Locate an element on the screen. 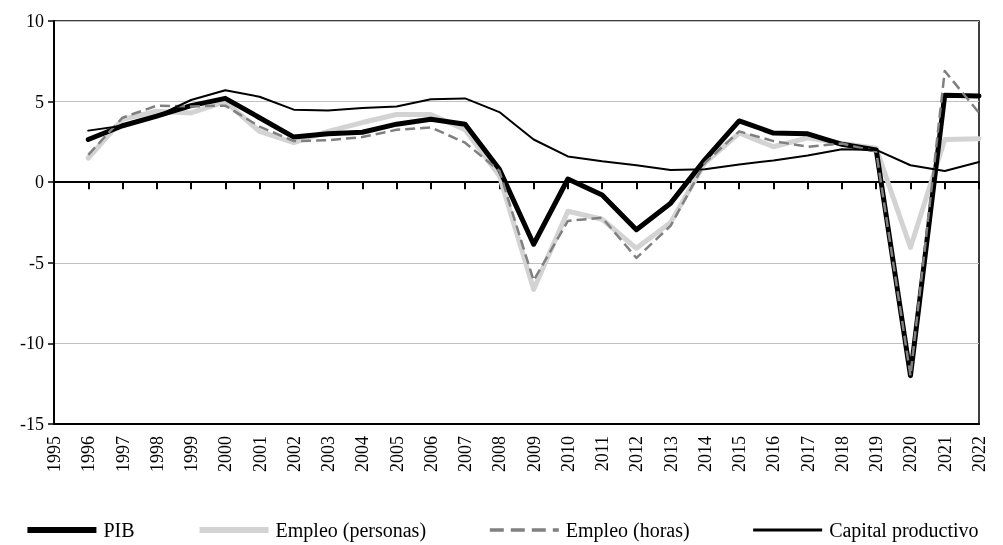 The width and height of the screenshot is (1003, 545). x-tick-label: 2022 is located at coordinates (979, 454).